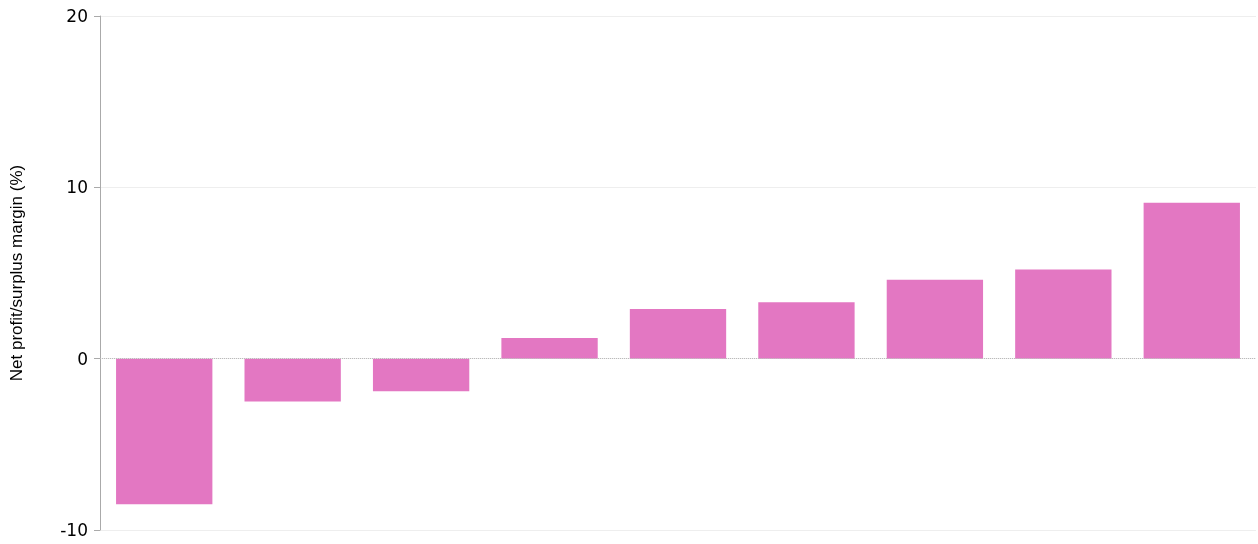 This screenshot has height=544, width=1258. Describe the element at coordinates (77, 16) in the screenshot. I see `y-tick-label: 20` at that location.